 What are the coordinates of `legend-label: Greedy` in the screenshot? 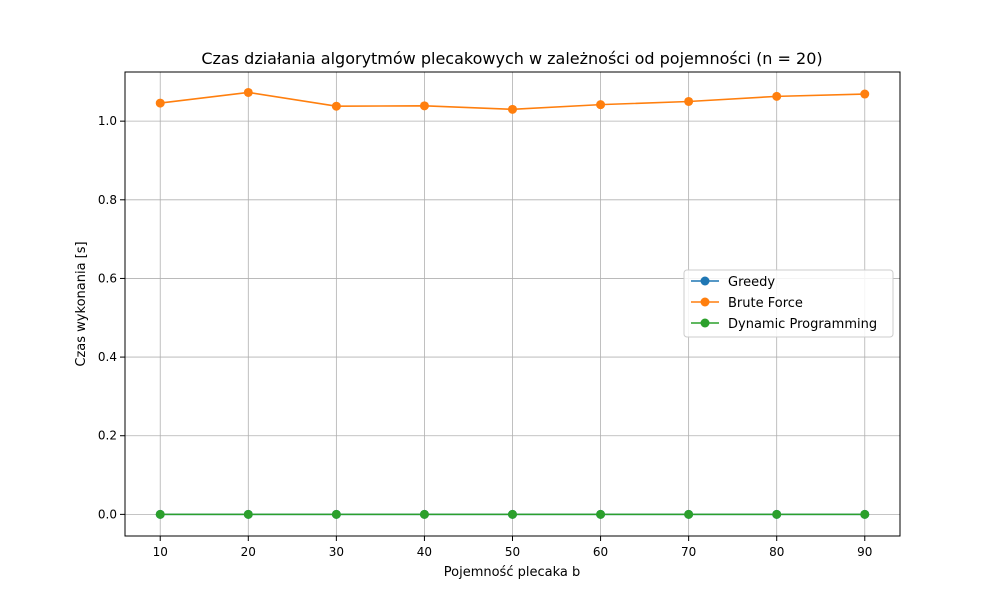 It's located at (751, 282).